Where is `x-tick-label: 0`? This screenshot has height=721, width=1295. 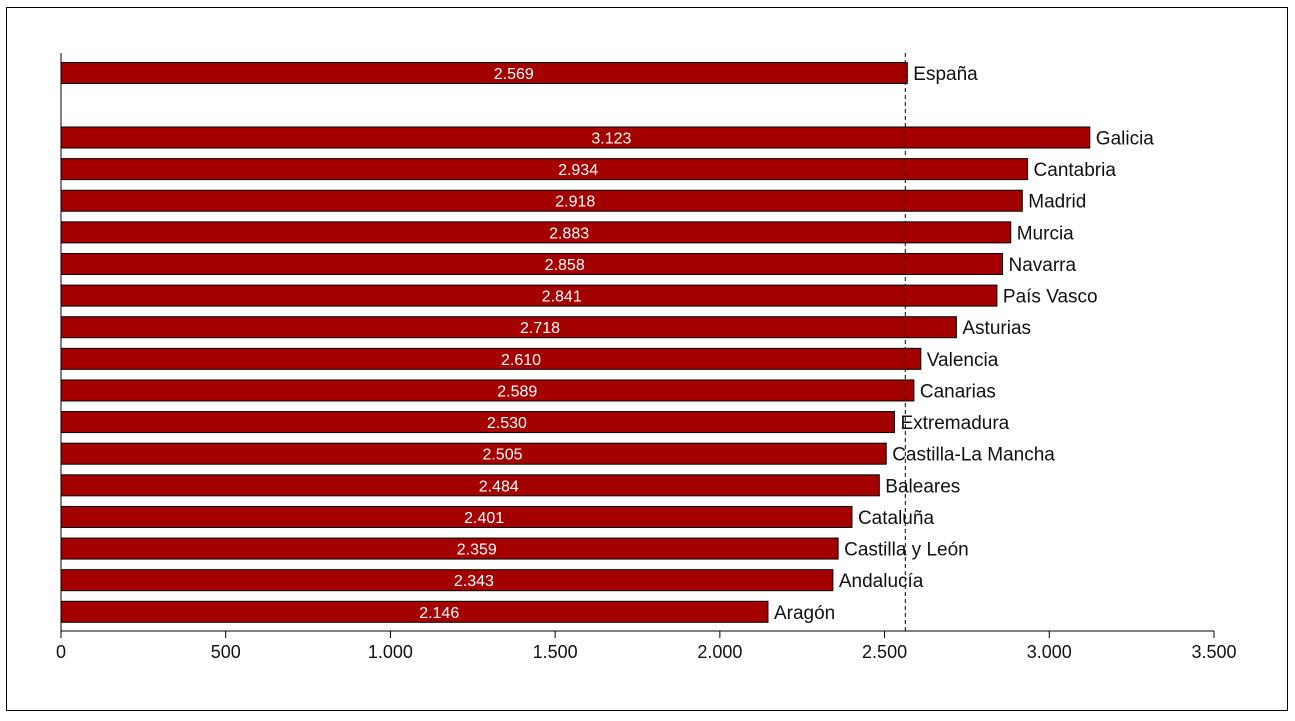
x-tick-label: 0 is located at coordinates (61, 652).